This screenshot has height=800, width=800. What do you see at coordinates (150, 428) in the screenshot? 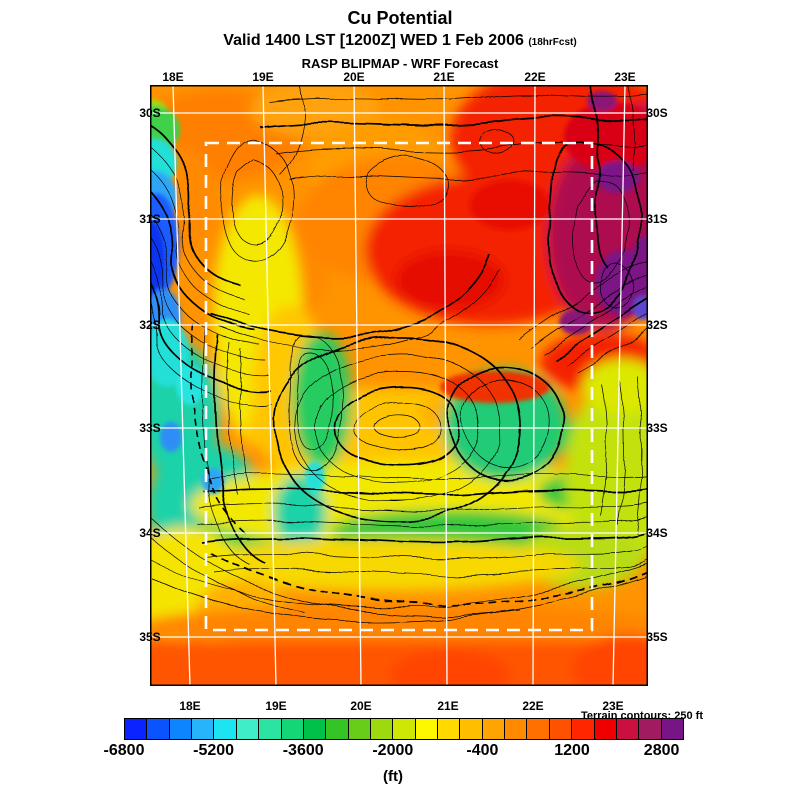
I see `lat-label-left-33S: 33S` at bounding box center [150, 428].